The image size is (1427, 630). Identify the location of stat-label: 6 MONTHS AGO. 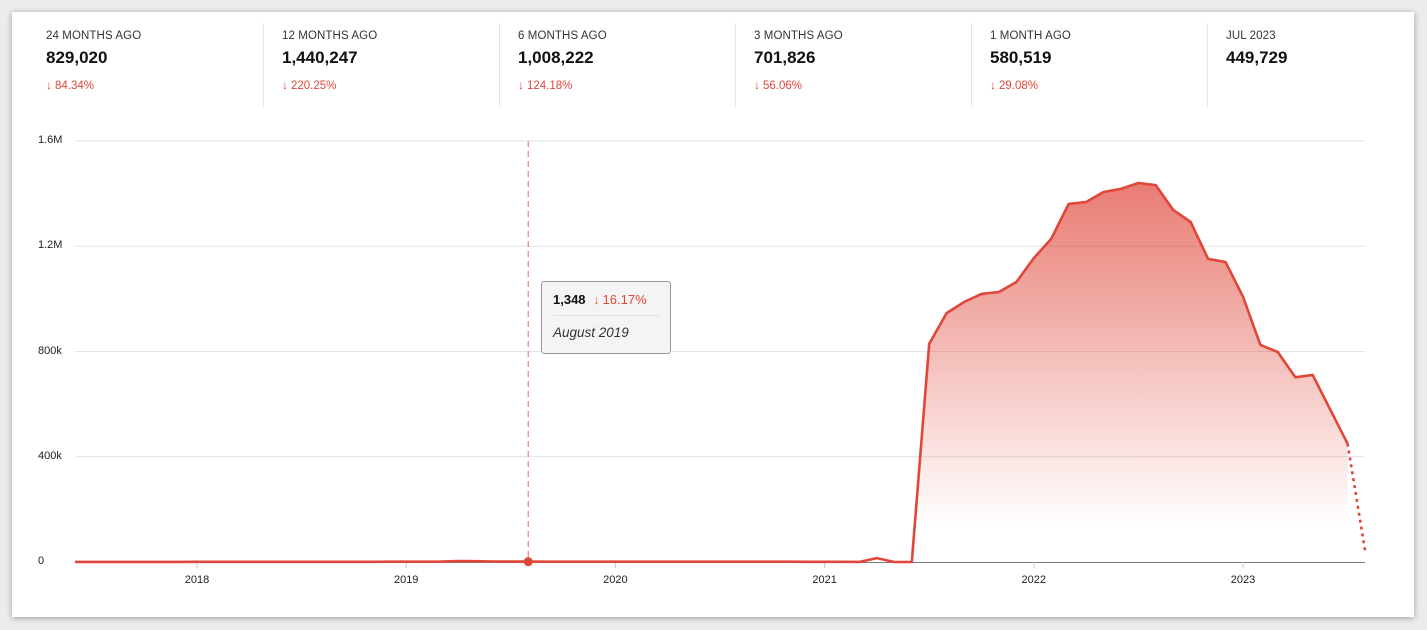
(562, 36).